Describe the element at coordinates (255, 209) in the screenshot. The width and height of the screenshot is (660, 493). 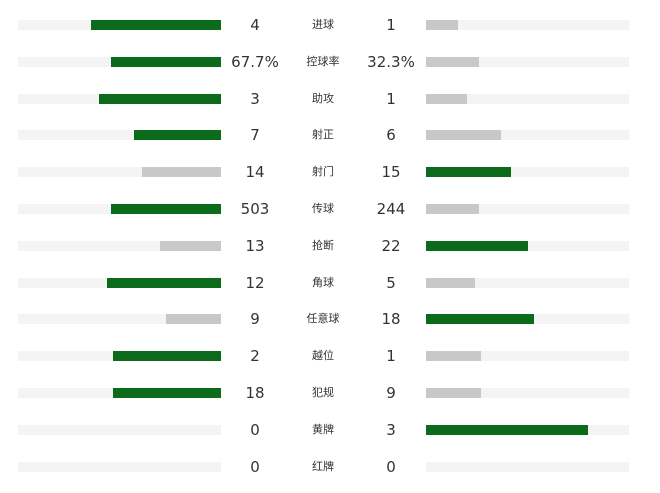
I see `home-value: 503` at that location.